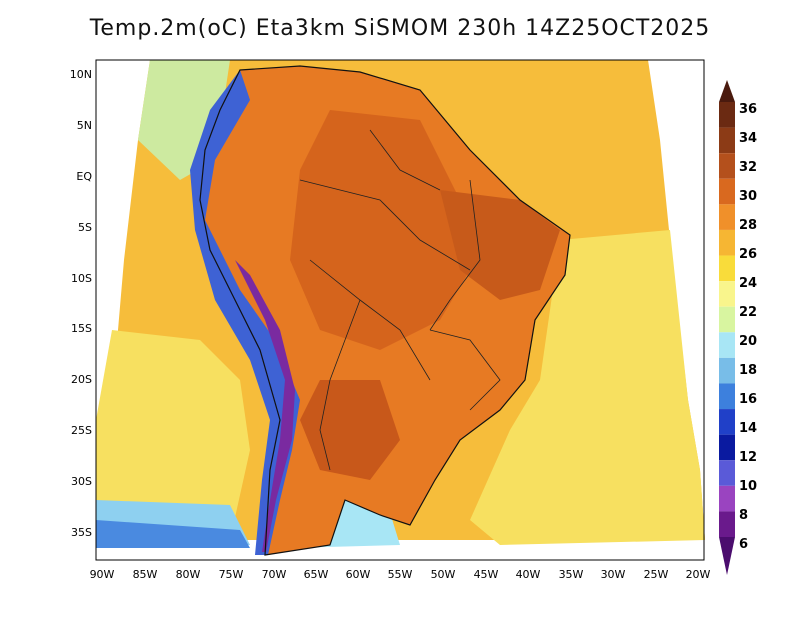 The image size is (800, 618). I want to click on lon-label-55w: 55W, so click(400, 574).